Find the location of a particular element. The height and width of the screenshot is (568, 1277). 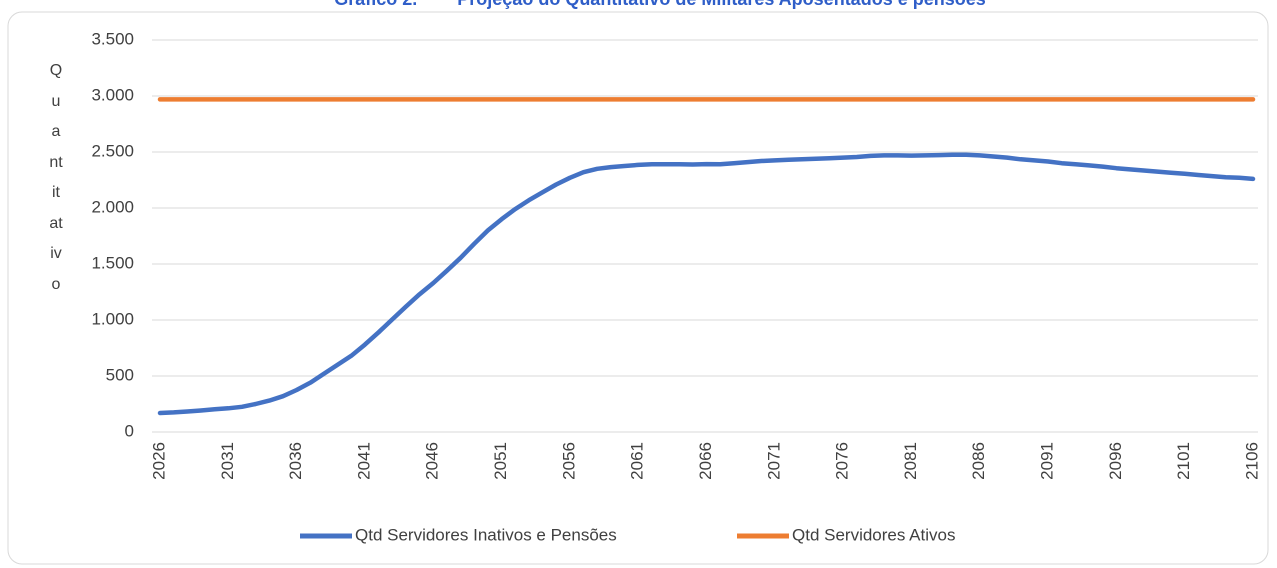

x-tick-label: 2086 is located at coordinates (978, 461).